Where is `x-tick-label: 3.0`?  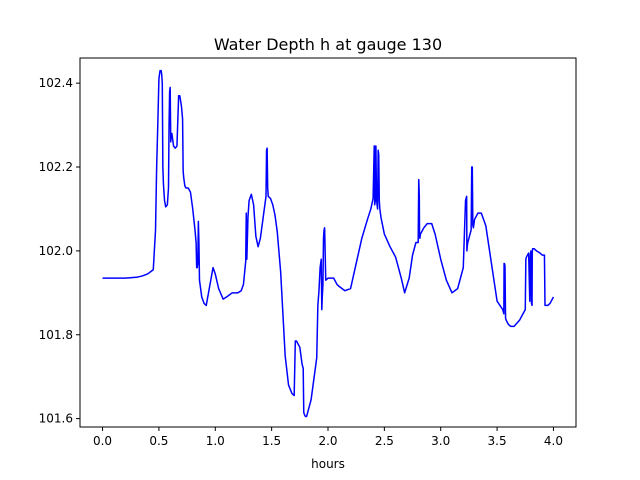 x-tick-label: 3.0 is located at coordinates (440, 441).